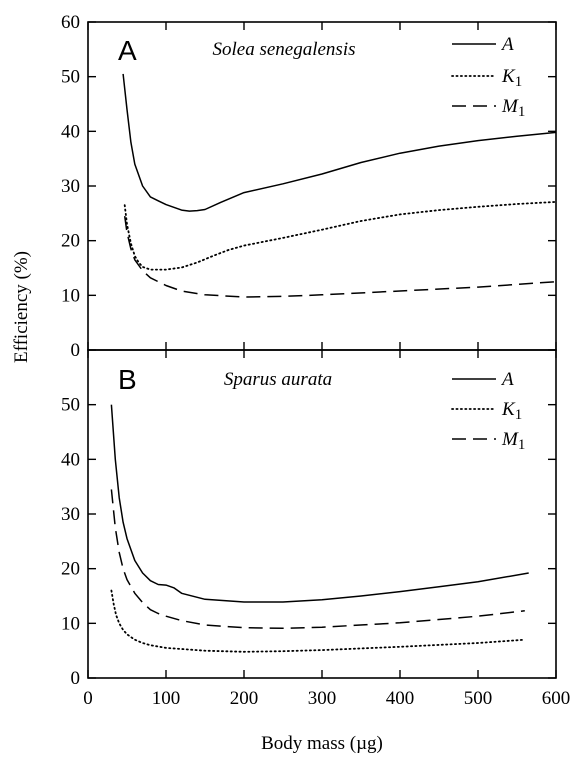  What do you see at coordinates (76, 350) in the screenshot?
I see `panel-a-y-tick-label: 0` at bounding box center [76, 350].